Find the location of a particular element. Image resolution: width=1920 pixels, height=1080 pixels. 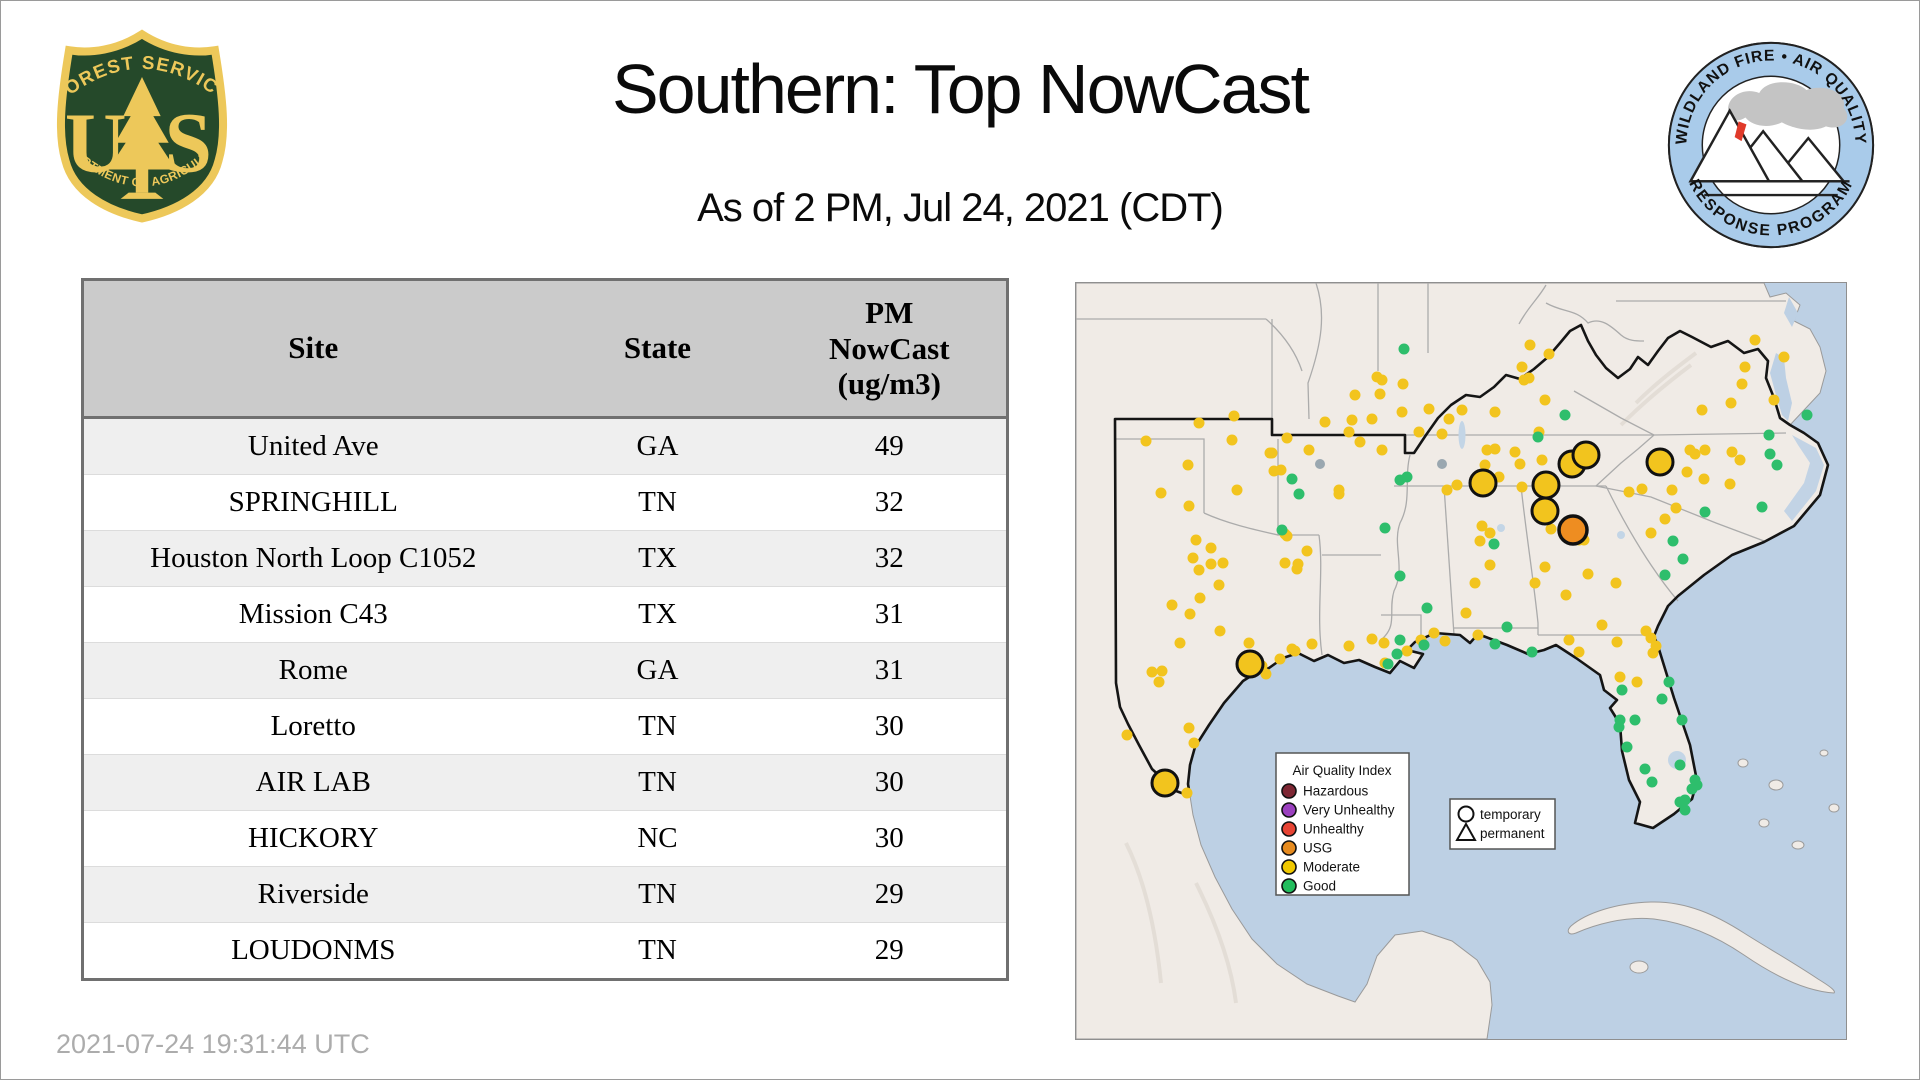

state-cell: NC is located at coordinates (657, 837).